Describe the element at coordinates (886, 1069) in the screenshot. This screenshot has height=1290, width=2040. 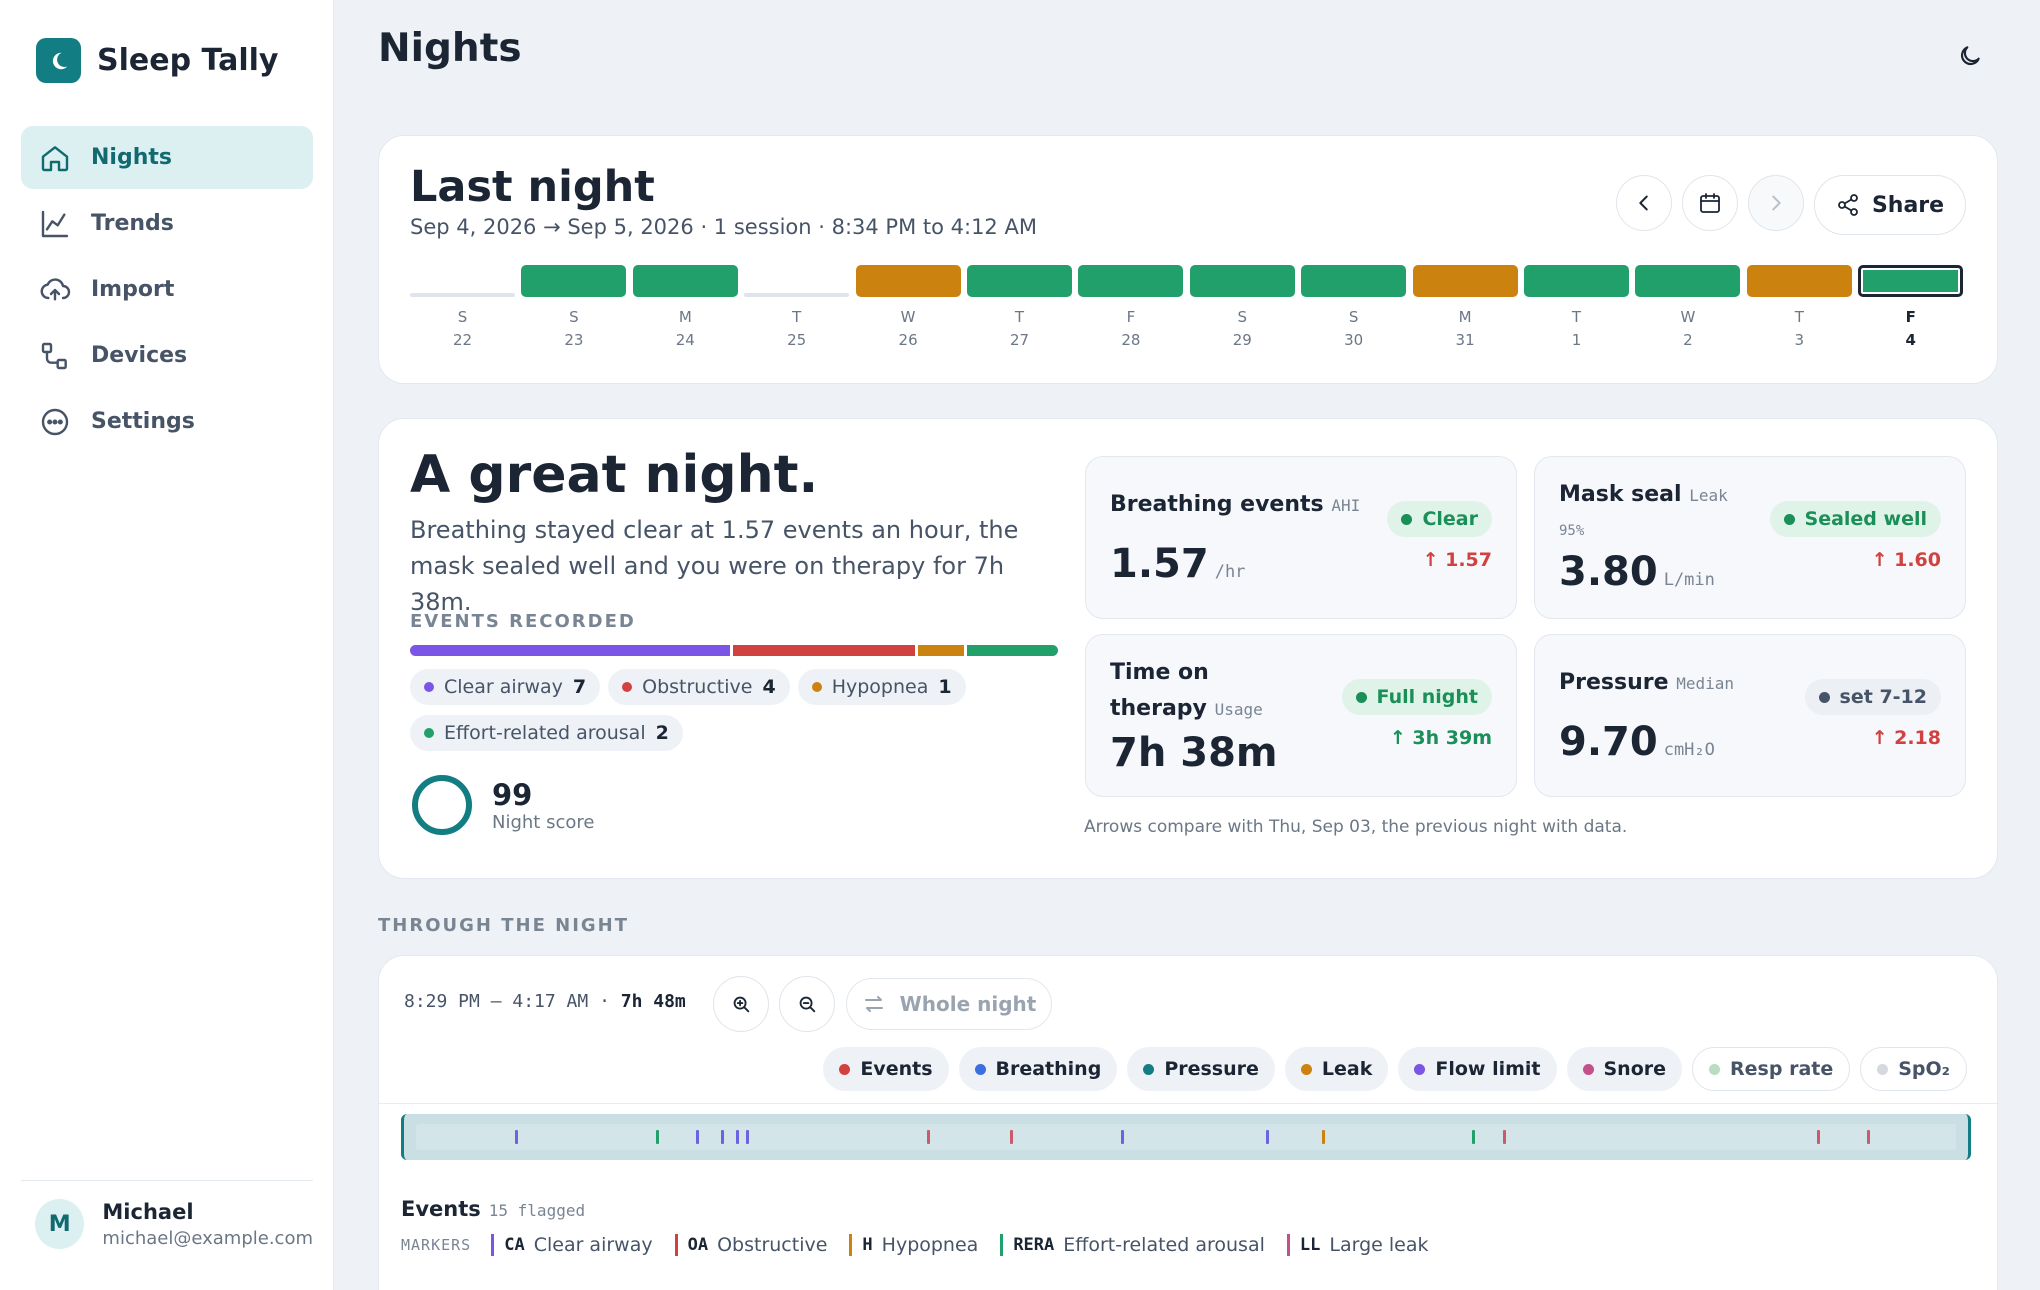
I see `filter-chip: Events` at that location.